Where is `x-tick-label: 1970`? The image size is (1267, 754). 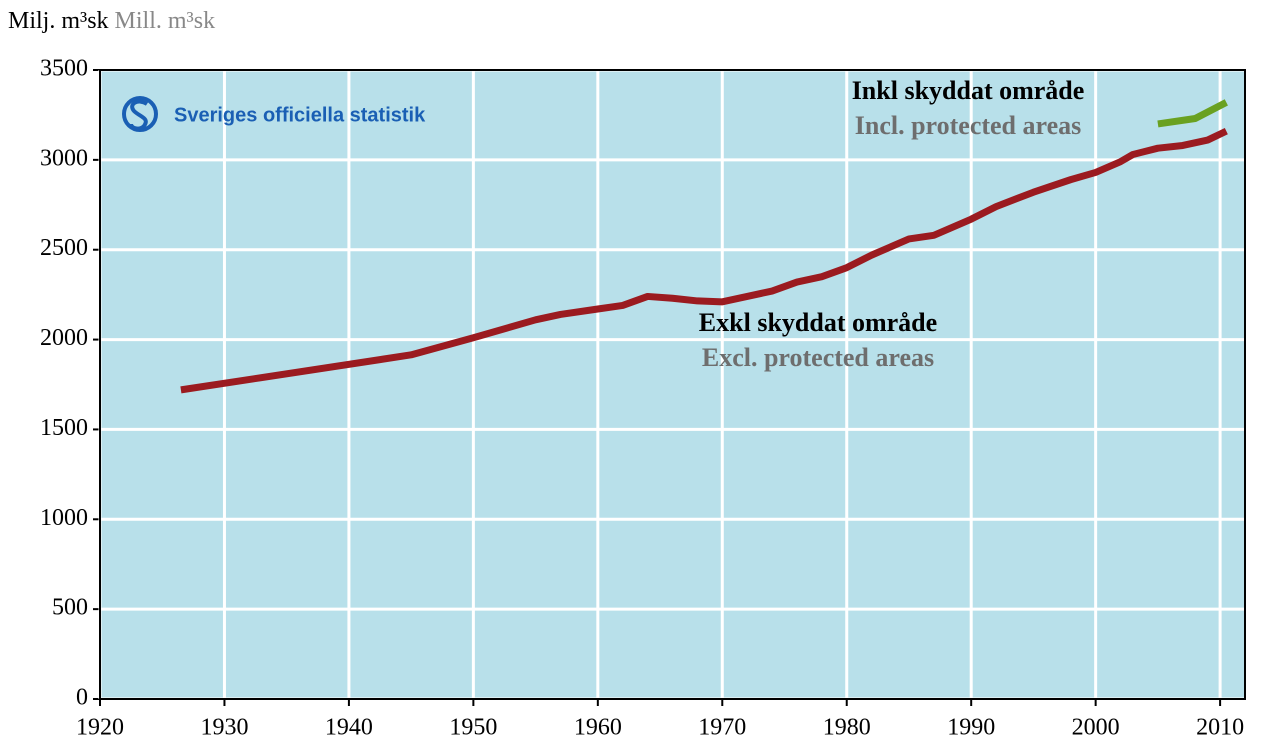
x-tick-label: 1970 is located at coordinates (722, 728).